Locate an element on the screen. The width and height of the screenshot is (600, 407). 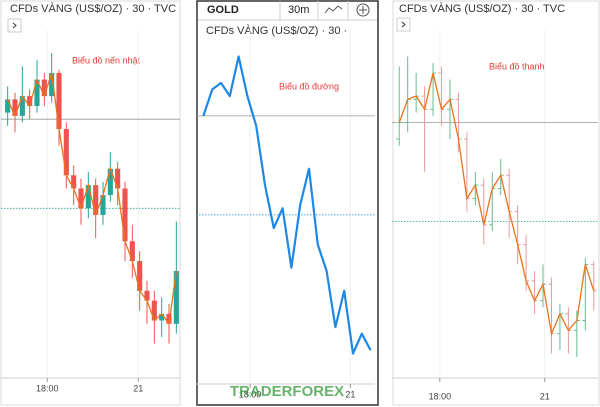
watermark: TRADERFOREX is located at coordinates (287, 391).